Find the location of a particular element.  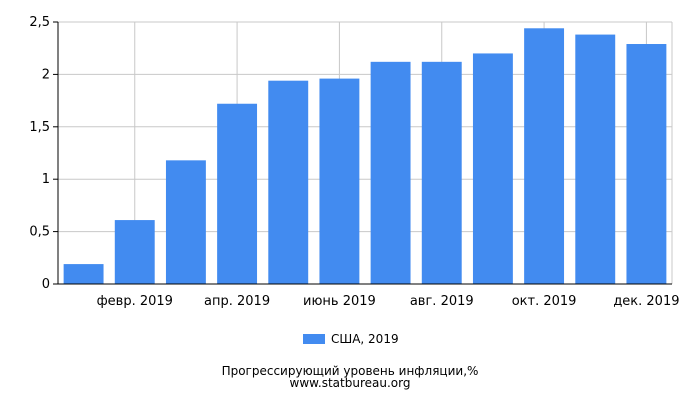

legend-label: США, 2019 is located at coordinates (365, 339).